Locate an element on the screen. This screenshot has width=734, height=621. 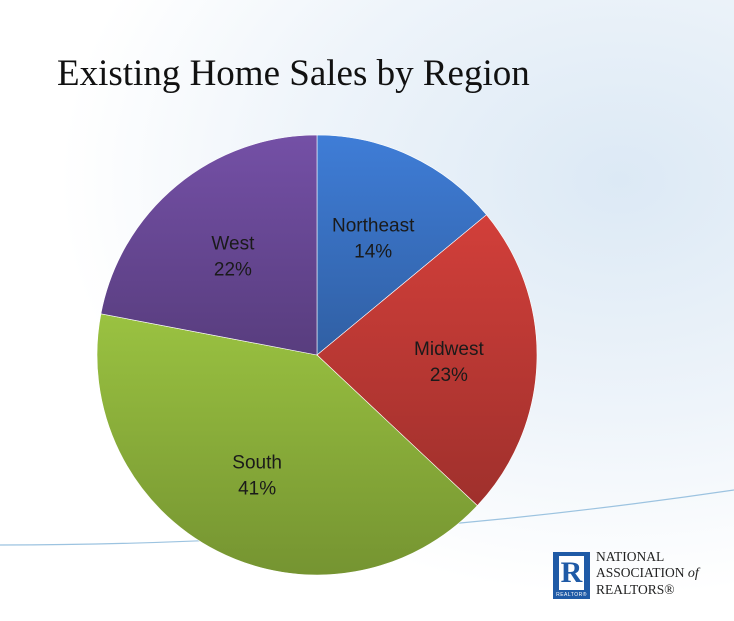
slice-percent-south: 41% is located at coordinates (257, 489).